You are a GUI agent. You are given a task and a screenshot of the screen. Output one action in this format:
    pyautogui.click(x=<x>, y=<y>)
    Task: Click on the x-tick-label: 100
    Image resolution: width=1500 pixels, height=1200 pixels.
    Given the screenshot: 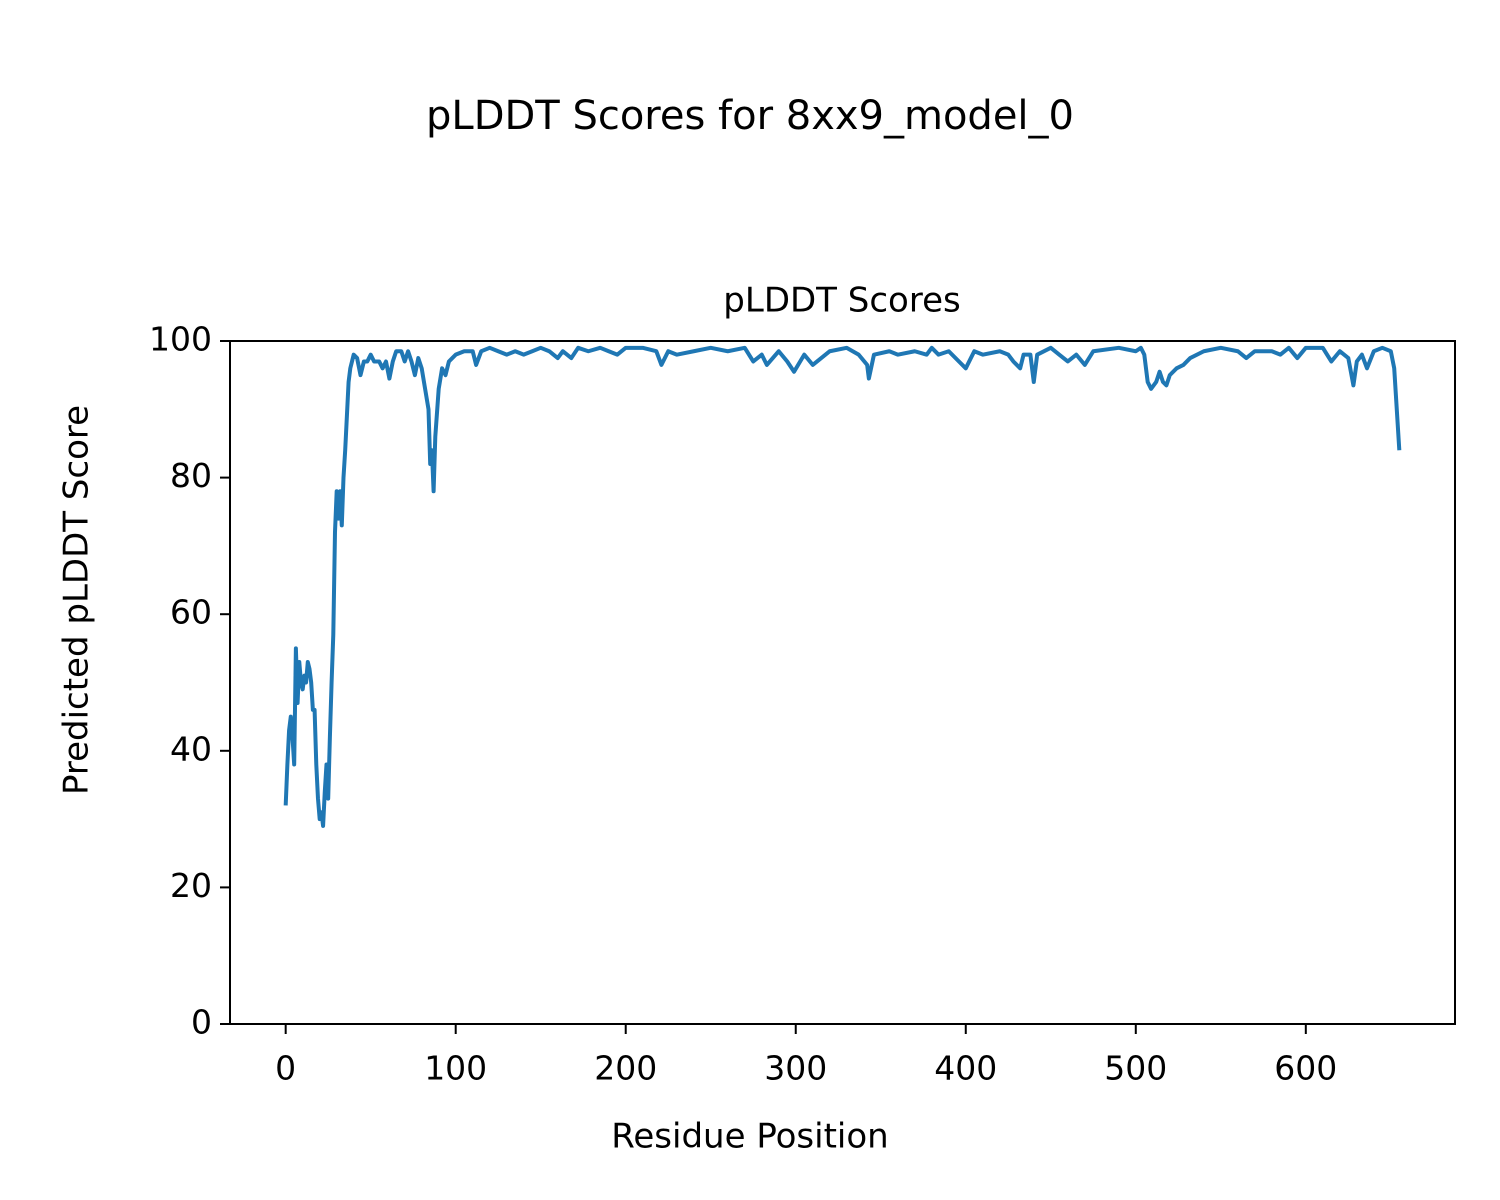 What is the action you would take?
    pyautogui.click(x=455, y=1068)
    